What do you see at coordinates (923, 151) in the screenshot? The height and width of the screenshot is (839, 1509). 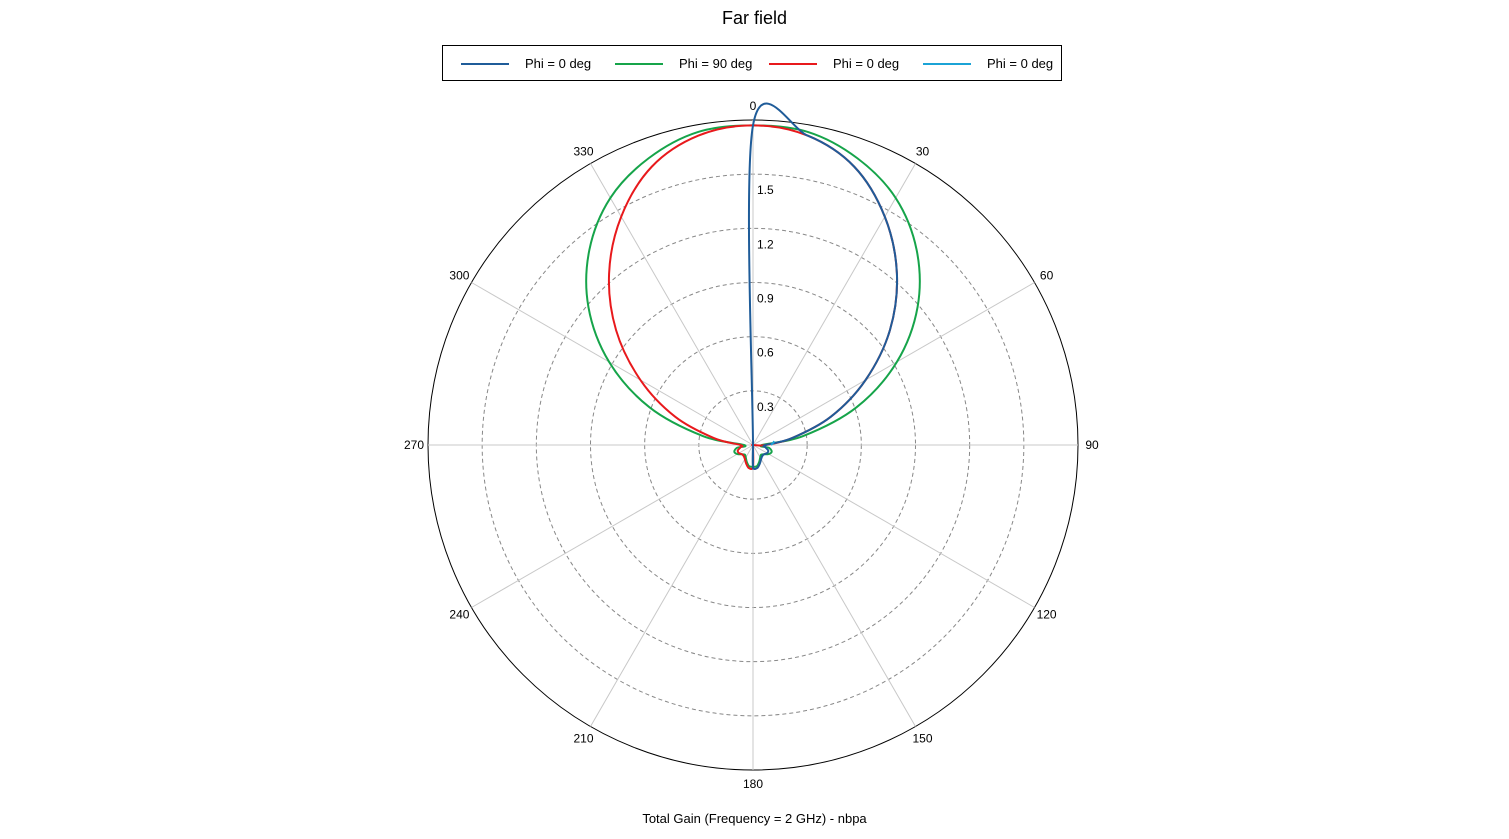 I see `angle-tick-label: 30` at bounding box center [923, 151].